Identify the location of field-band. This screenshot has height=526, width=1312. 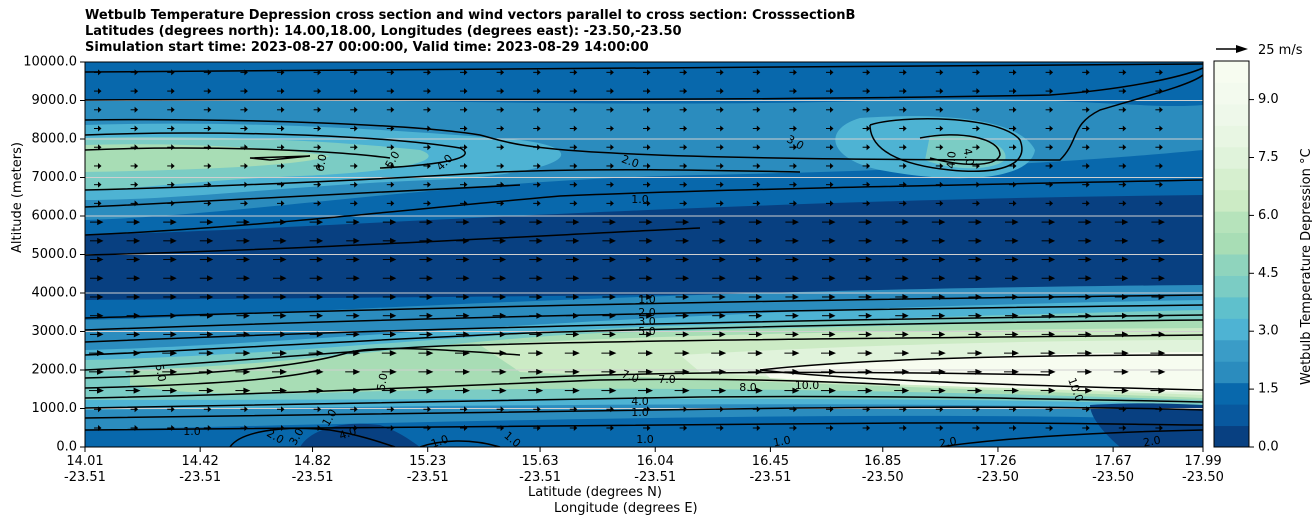
(1146, 425).